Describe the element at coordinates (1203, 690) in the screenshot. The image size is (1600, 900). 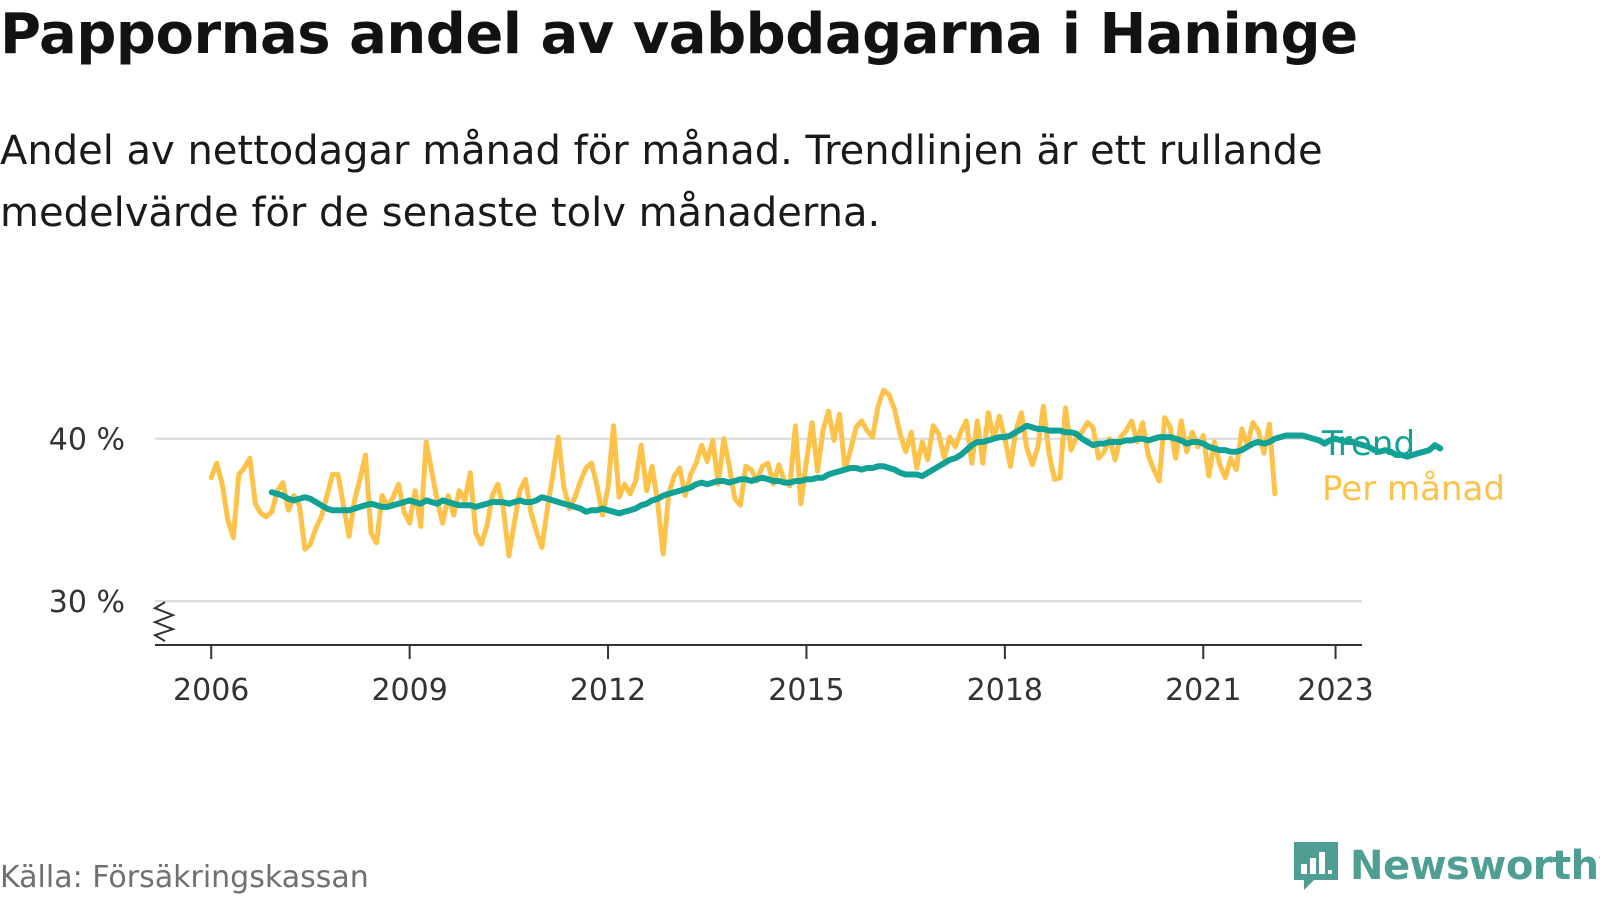
I see `x-tick-label: 2021` at that location.